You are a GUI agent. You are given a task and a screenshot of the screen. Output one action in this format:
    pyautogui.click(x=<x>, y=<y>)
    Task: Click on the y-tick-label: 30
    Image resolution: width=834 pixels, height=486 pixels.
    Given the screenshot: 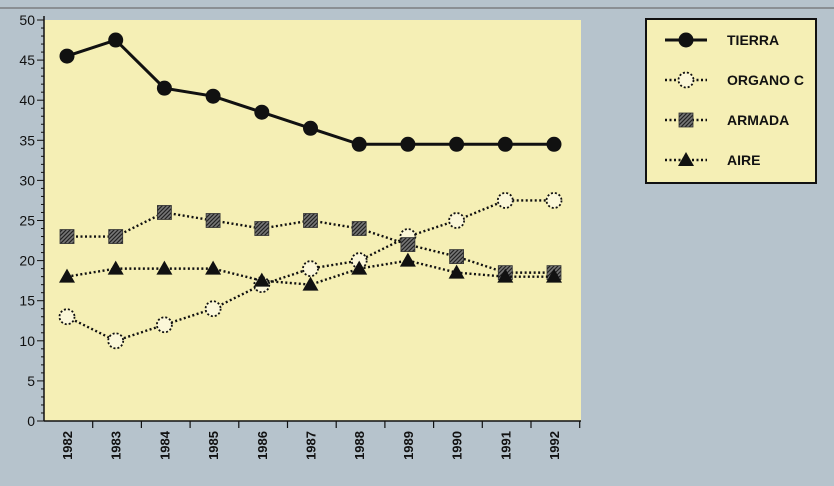 What is the action you would take?
    pyautogui.click(x=27, y=180)
    